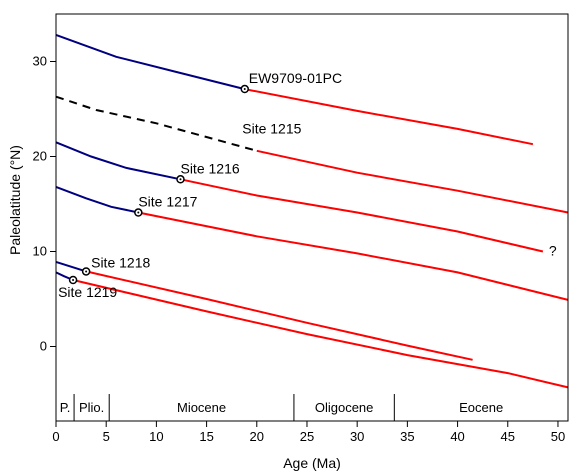  Describe the element at coordinates (55, 436) in the screenshot. I see `x-tick-label-0: 0` at that location.